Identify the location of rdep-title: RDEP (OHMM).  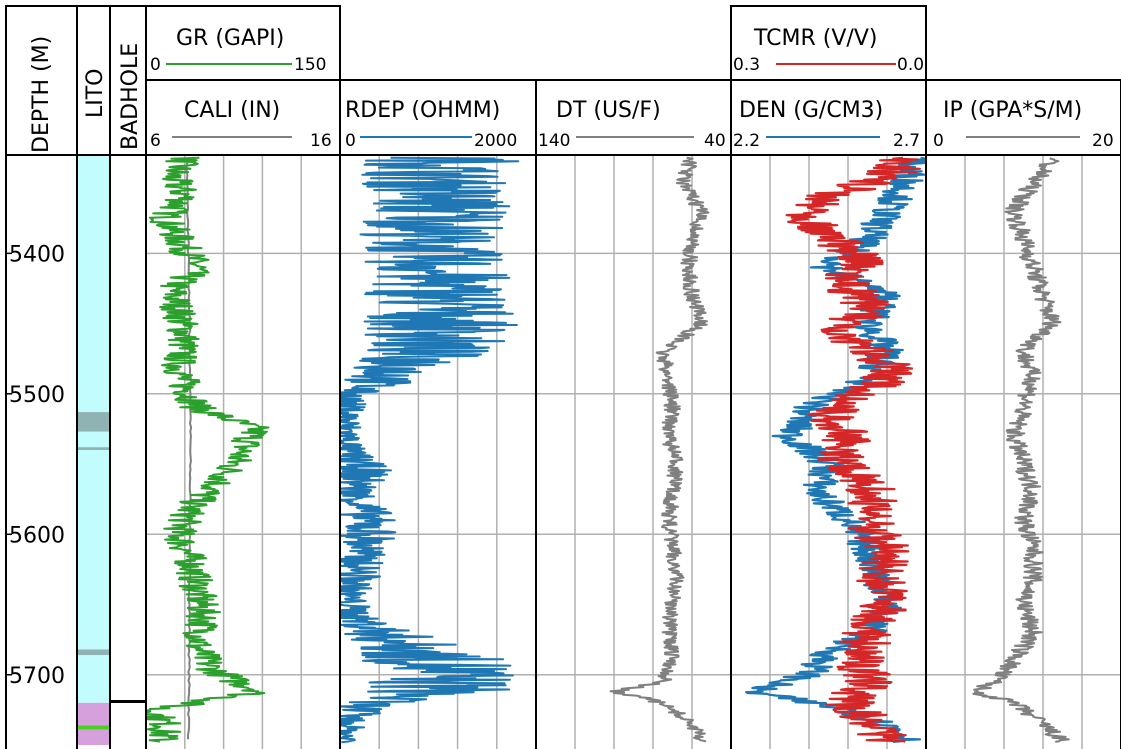
(422, 110).